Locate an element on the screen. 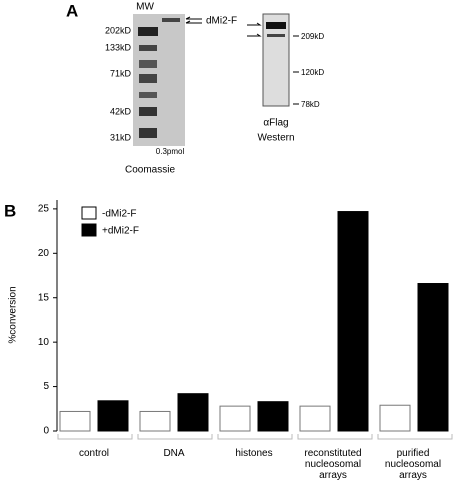  mw-label: MW is located at coordinates (145, 7).